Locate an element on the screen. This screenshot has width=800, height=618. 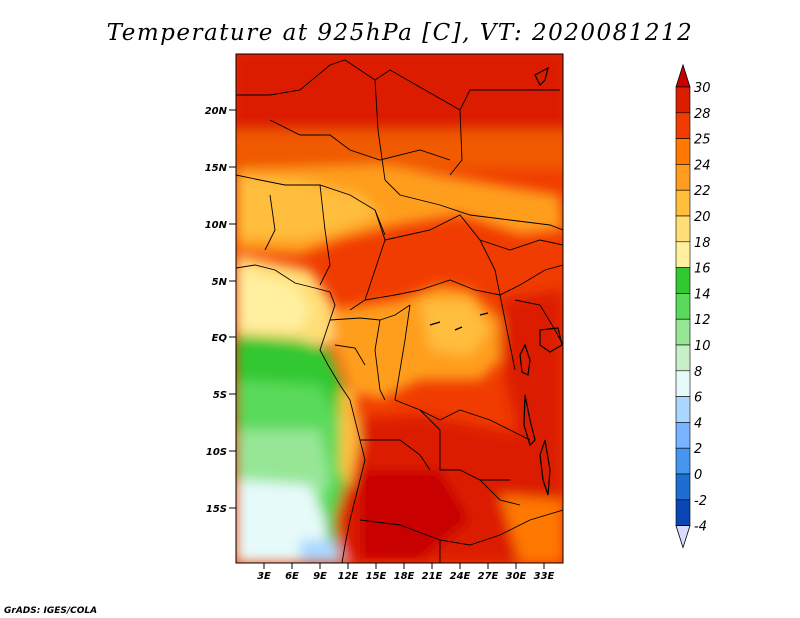
colorbar-label: 25 is located at coordinates (702, 140).